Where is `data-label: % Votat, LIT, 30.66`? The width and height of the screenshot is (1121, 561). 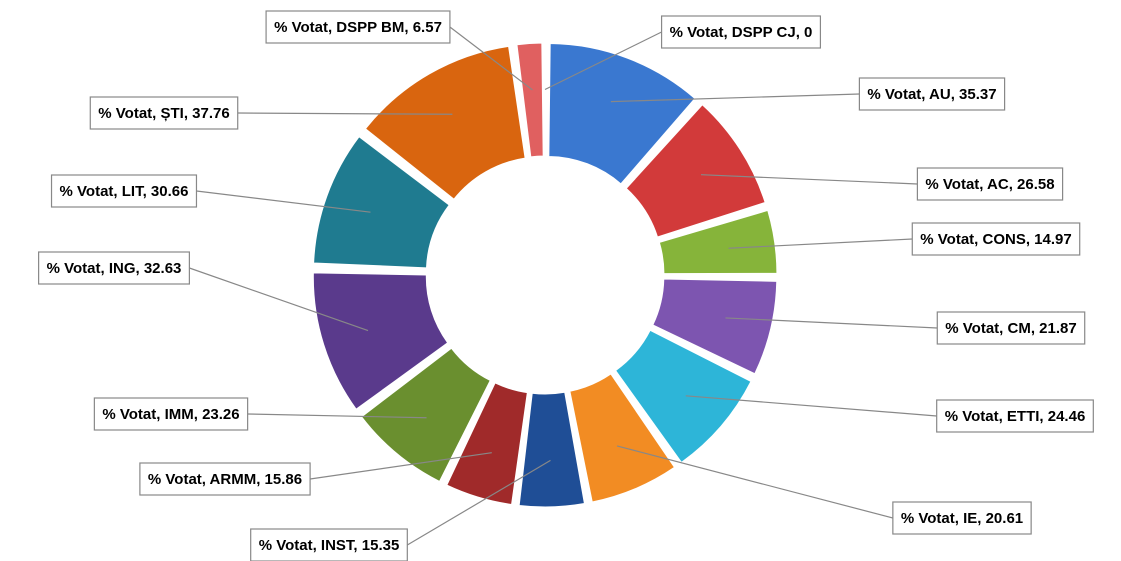
data-label: % Votat, LIT, 30.66 is located at coordinates (124, 191).